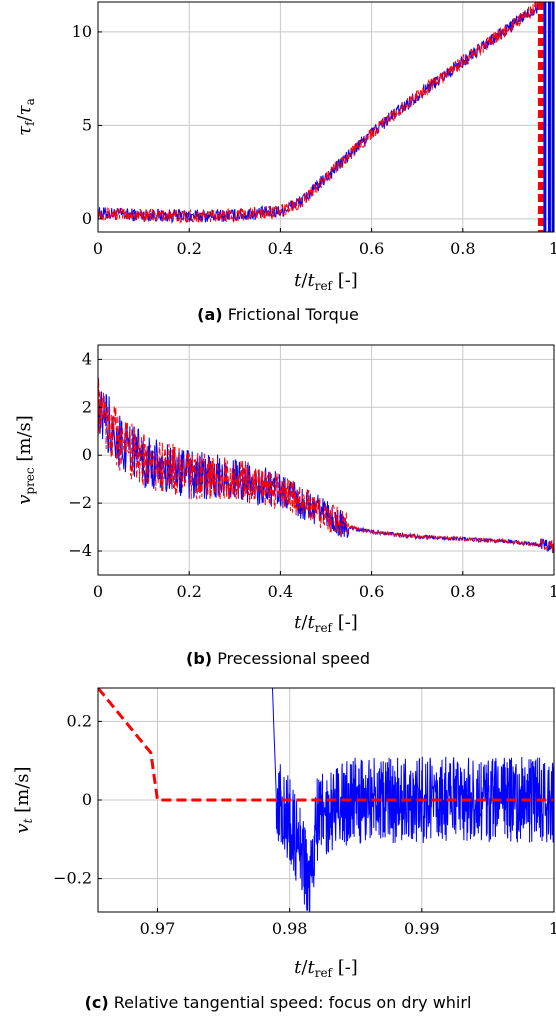 The image size is (556, 1021). What do you see at coordinates (87, 799) in the screenshot?
I see `panel-c-ytick-label: 0` at bounding box center [87, 799].